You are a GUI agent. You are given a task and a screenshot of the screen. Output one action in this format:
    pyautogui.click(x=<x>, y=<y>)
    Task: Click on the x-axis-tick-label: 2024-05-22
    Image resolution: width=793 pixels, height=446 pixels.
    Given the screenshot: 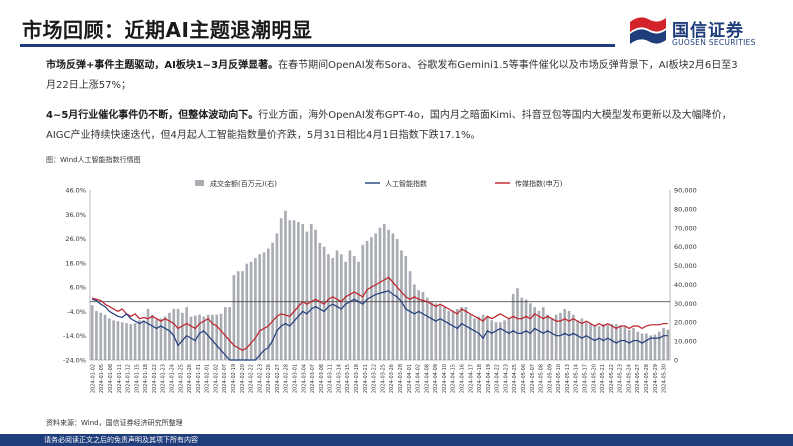 What is the action you would take?
    pyautogui.click(x=612, y=378)
    